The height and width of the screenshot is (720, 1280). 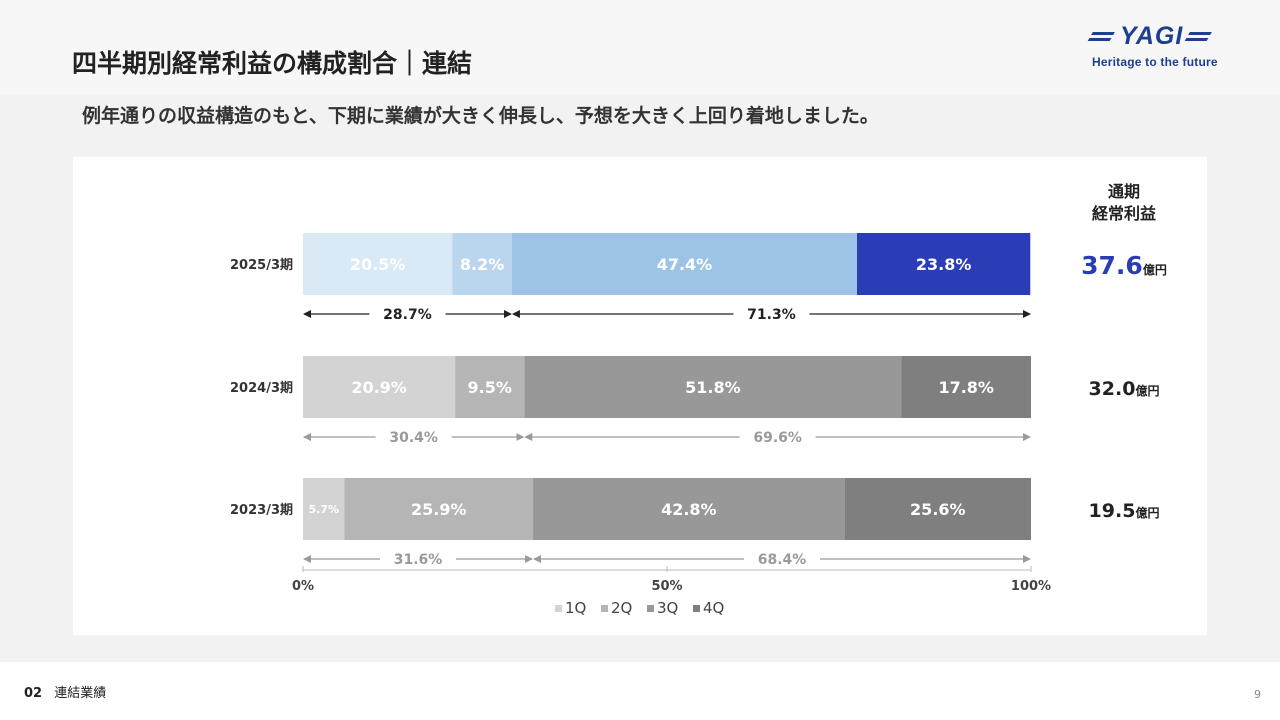 I want to click on logo-tagline: Heritage to the future, so click(x=1155, y=62).